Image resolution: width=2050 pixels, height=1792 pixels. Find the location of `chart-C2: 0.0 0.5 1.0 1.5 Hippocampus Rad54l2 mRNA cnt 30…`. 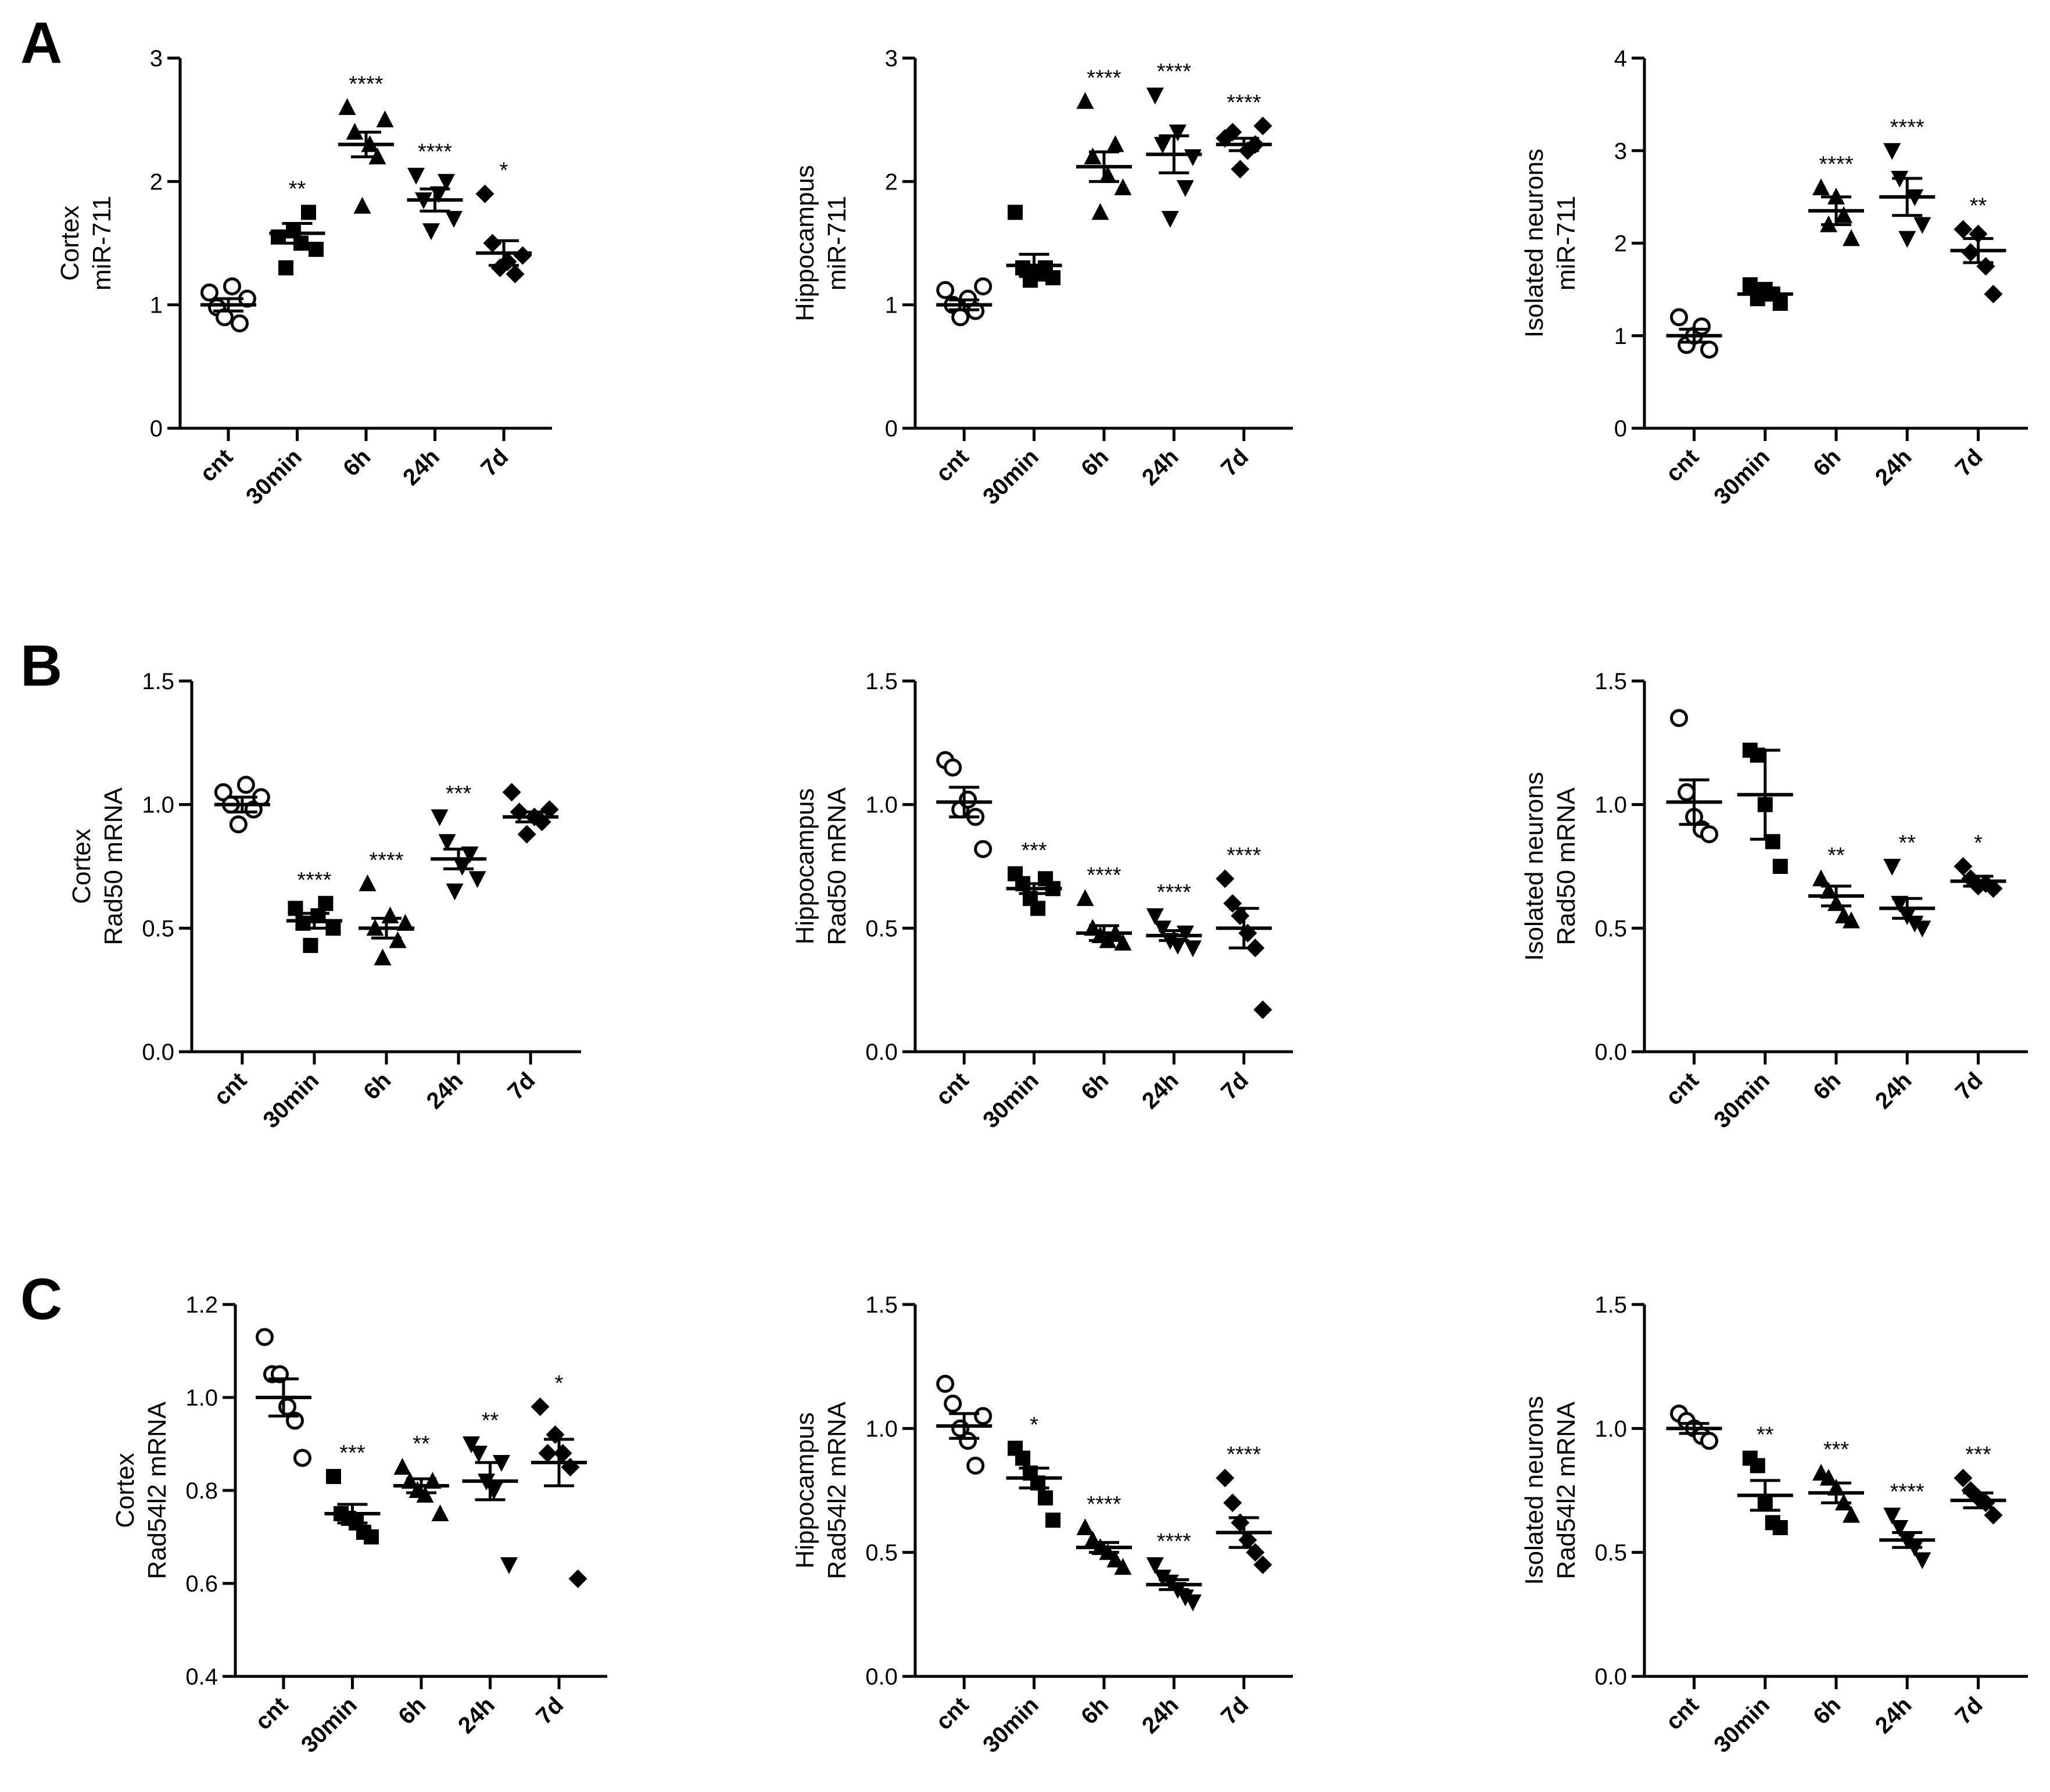

chart-C2: 0.0 0.5 1.0 1.5 Hippocampus Rad54l2 mRNA cnt 30… is located at coordinates (1042, 1525).